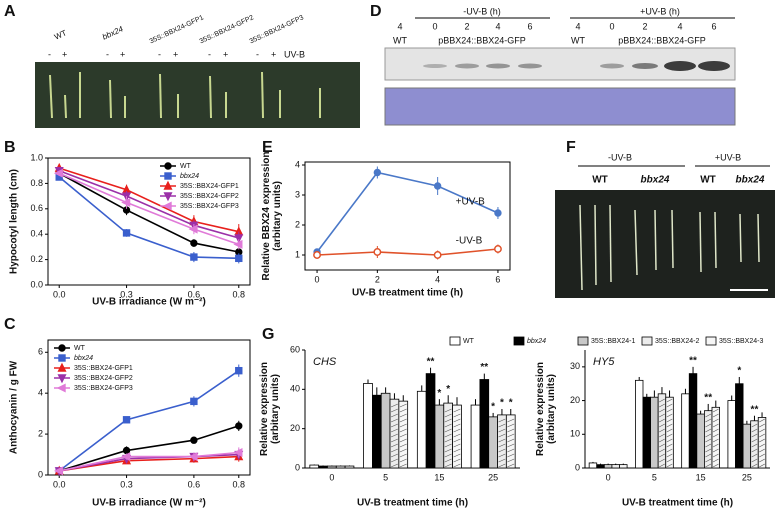 The image size is (777, 514). I want to click on chart-title: HY5, so click(604, 362).